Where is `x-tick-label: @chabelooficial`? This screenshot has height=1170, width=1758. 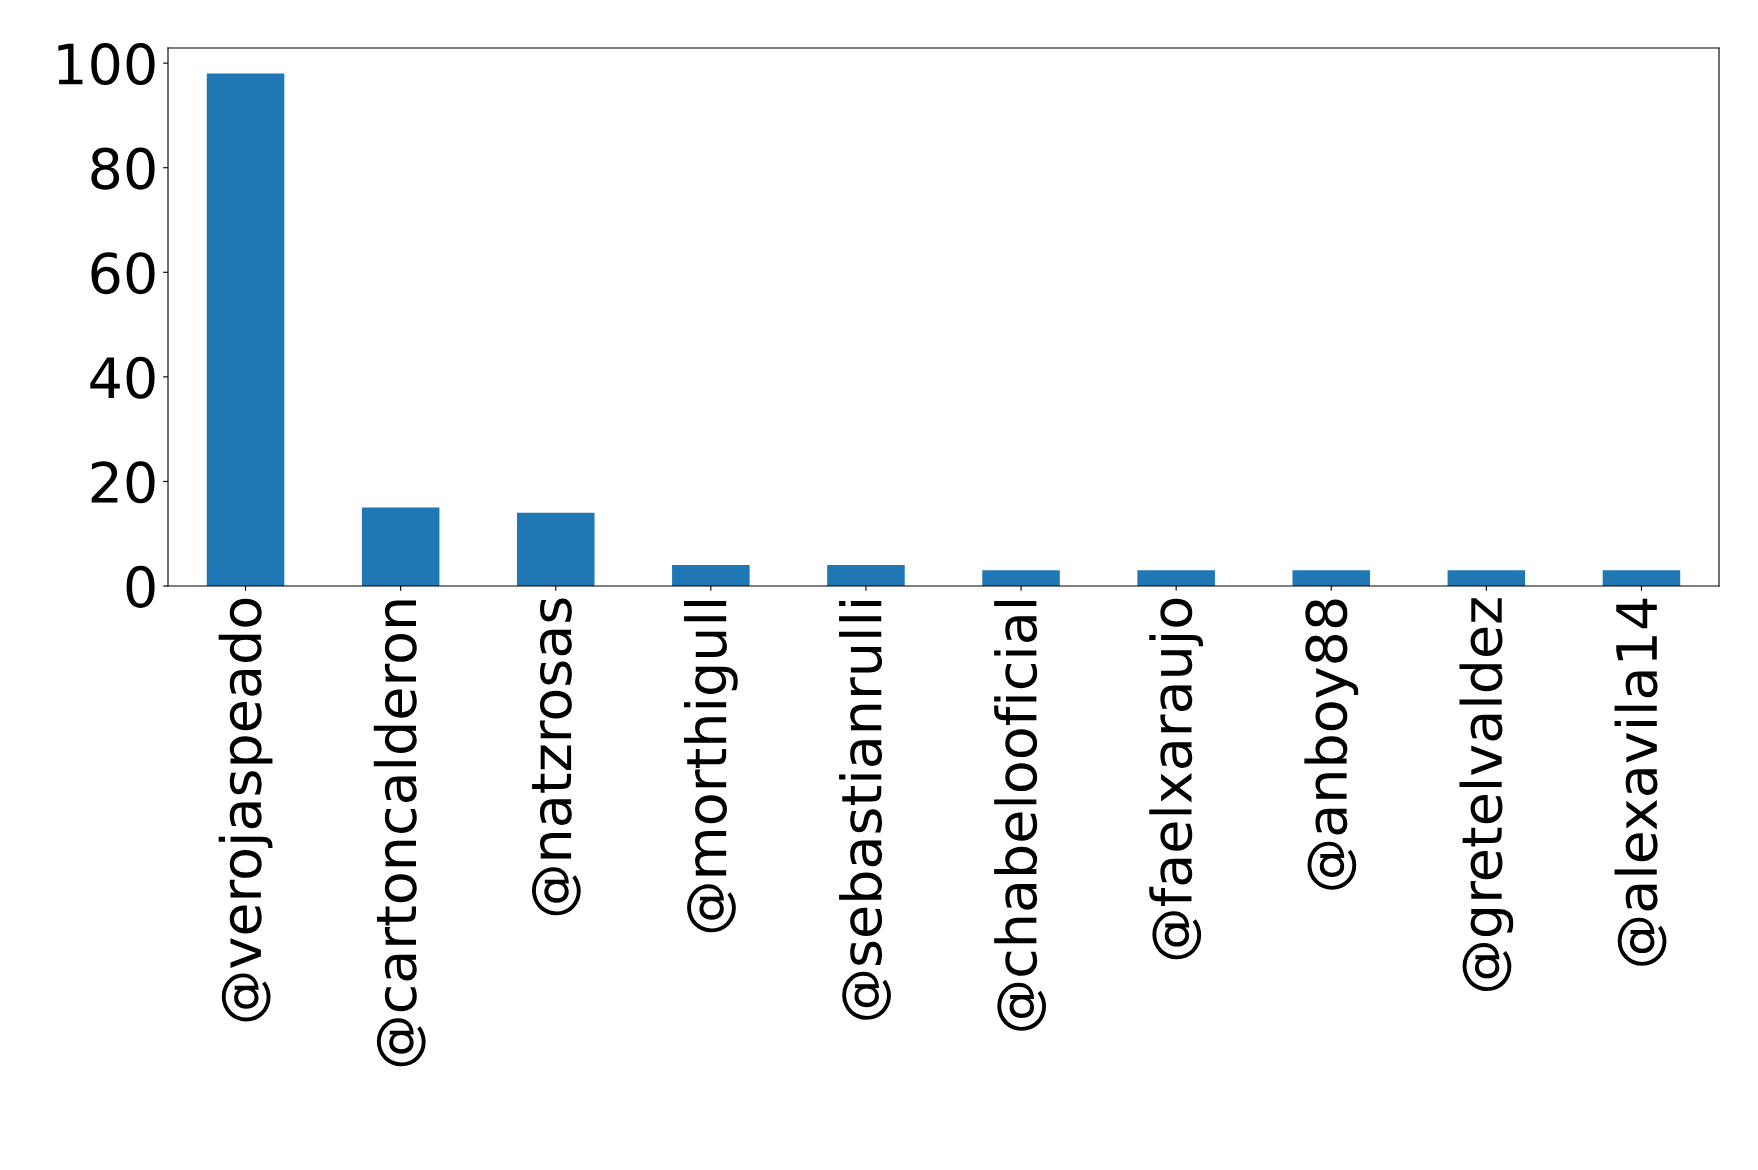
x-tick-label: @chabelooficial is located at coordinates (1020, 815).